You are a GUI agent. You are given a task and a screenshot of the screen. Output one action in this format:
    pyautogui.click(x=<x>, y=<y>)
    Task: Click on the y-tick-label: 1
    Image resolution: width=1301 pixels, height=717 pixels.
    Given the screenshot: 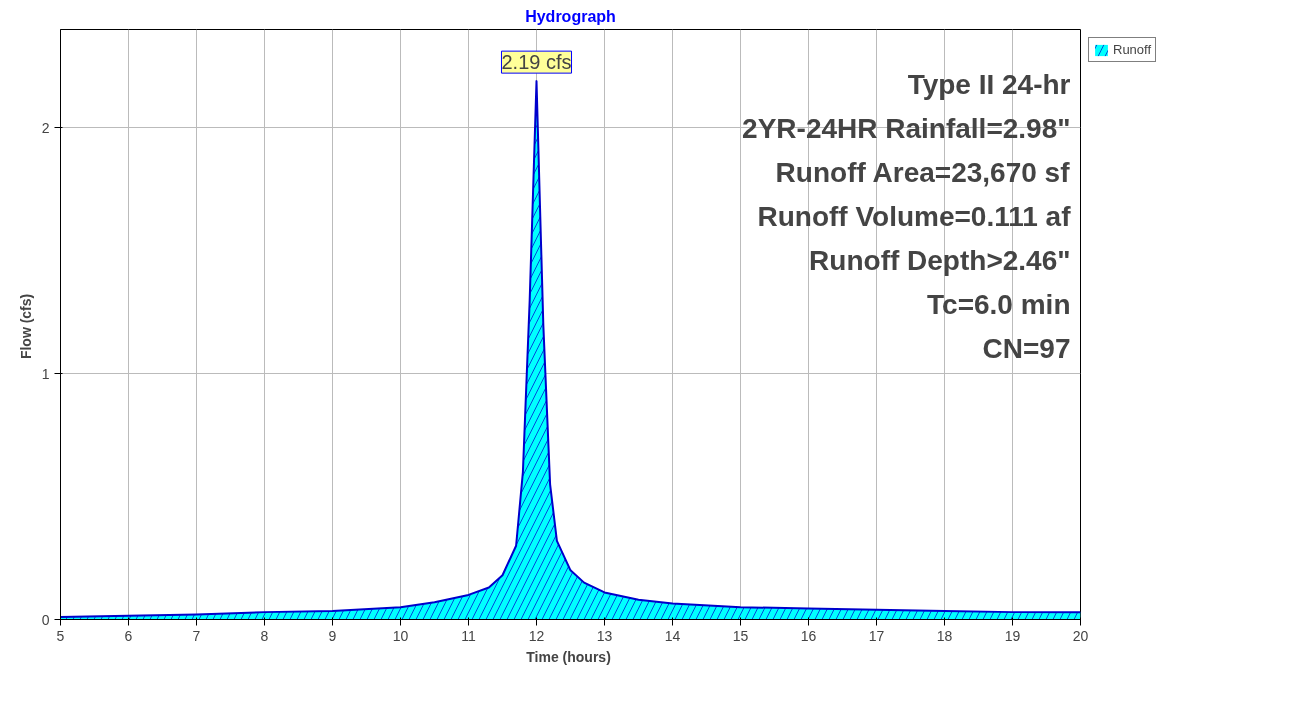 What is the action you would take?
    pyautogui.click(x=45, y=373)
    